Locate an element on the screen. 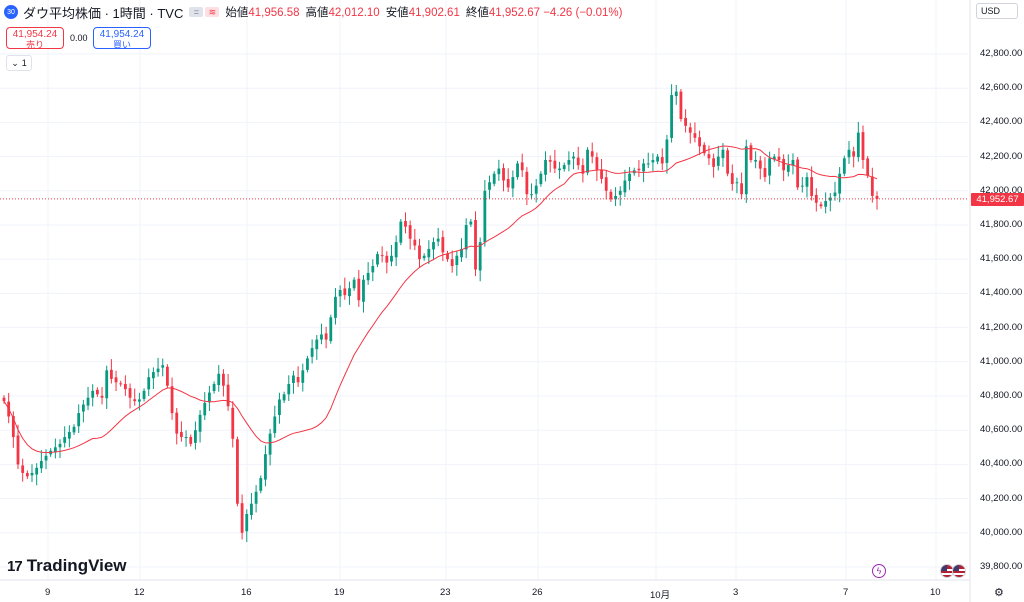 Image resolution: width=1024 pixels, height=602 pixels. symbol-badge: 30 is located at coordinates (11, 12).